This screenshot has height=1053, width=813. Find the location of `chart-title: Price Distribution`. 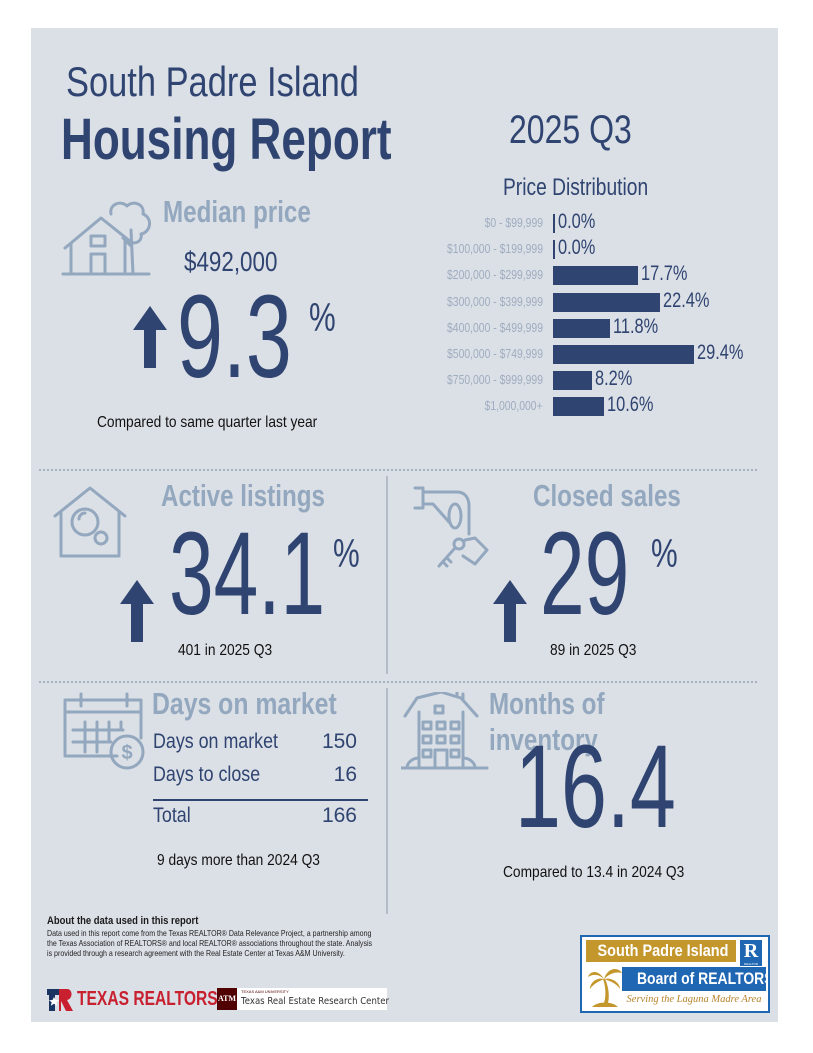

chart-title: Price Distribution is located at coordinates (576, 187).